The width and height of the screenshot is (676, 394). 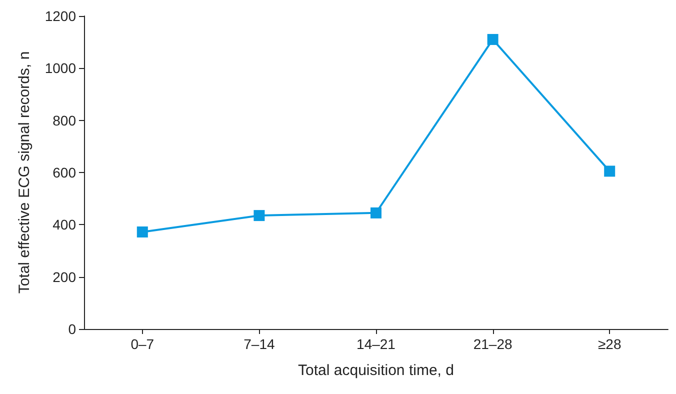 I want to click on y-tick-label: 600, so click(x=64, y=172).